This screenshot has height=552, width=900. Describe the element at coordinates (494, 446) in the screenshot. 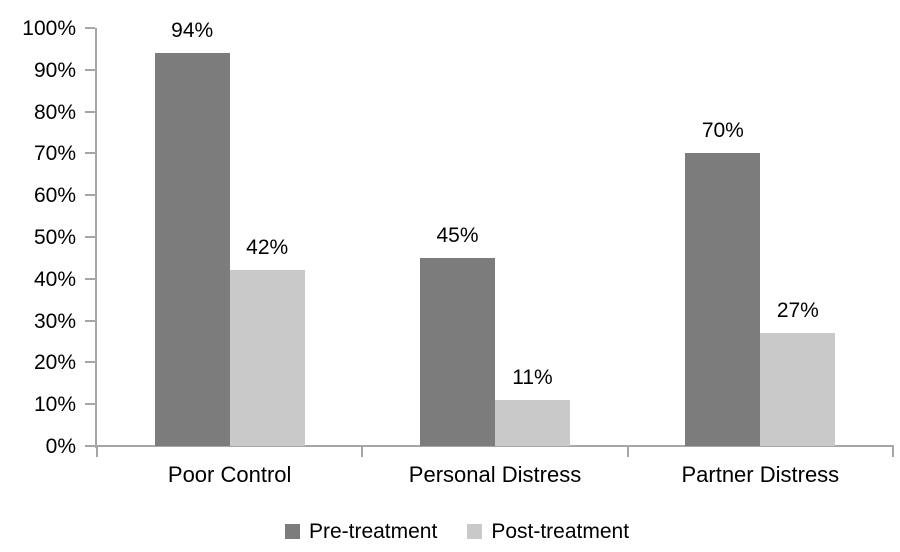

I see `x-axis-line` at that location.